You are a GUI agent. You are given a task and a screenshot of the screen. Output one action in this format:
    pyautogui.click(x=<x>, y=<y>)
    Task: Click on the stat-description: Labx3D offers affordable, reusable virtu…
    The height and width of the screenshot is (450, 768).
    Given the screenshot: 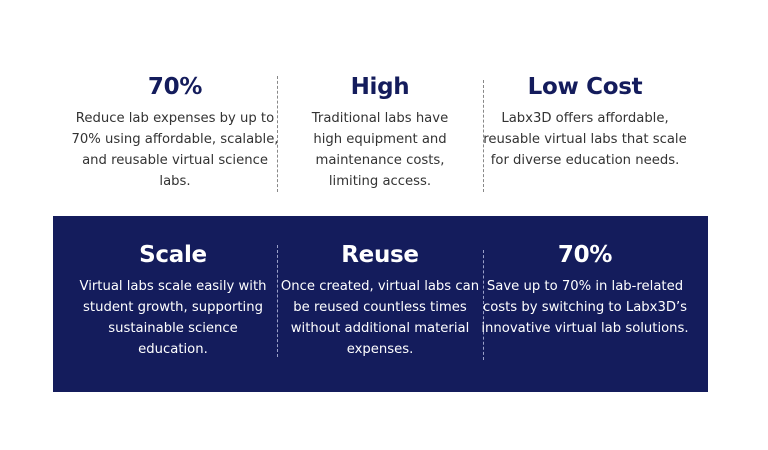 What is the action you would take?
    pyautogui.click(x=585, y=139)
    